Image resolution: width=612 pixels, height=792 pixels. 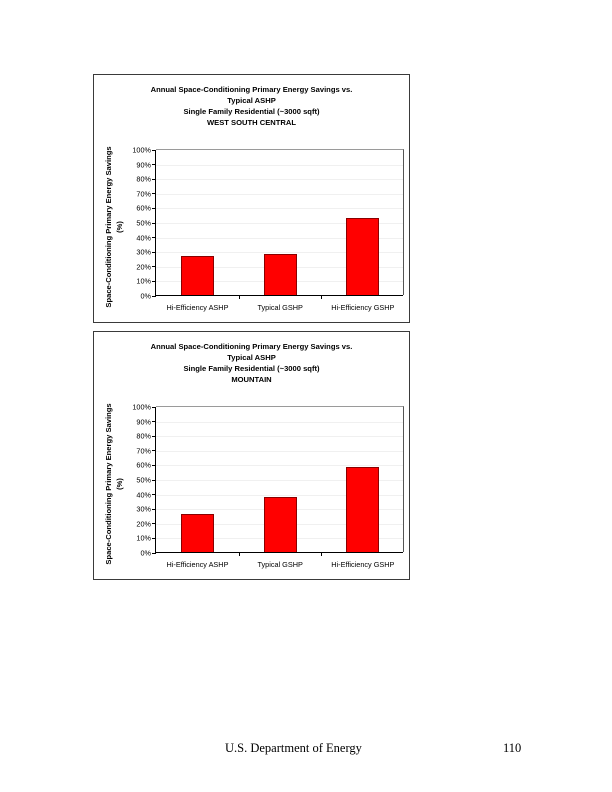 What do you see at coordinates (251, 379) in the screenshot?
I see `chart-region-label: MOUNTAIN` at bounding box center [251, 379].